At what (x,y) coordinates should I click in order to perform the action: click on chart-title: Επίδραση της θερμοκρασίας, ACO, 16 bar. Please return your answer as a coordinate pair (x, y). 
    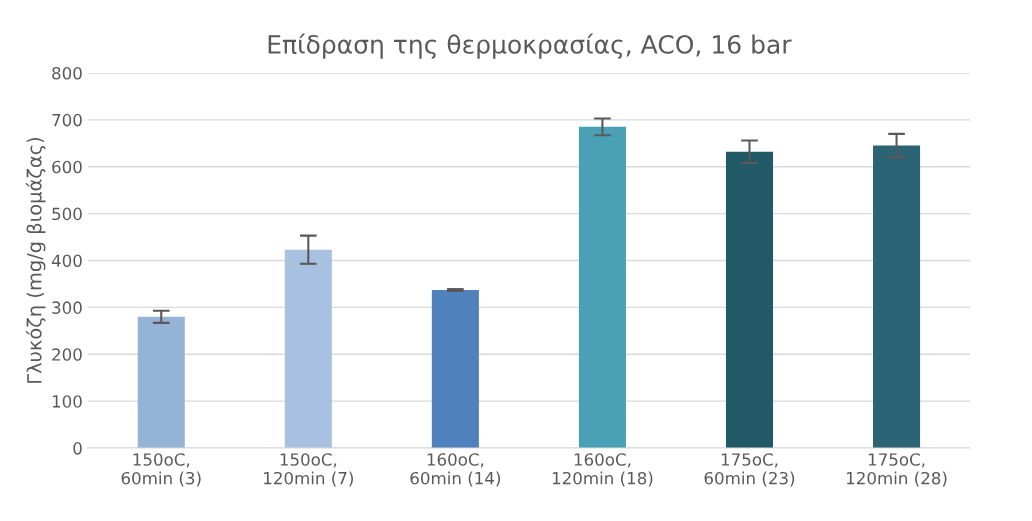
    Looking at the image, I should click on (530, 46).